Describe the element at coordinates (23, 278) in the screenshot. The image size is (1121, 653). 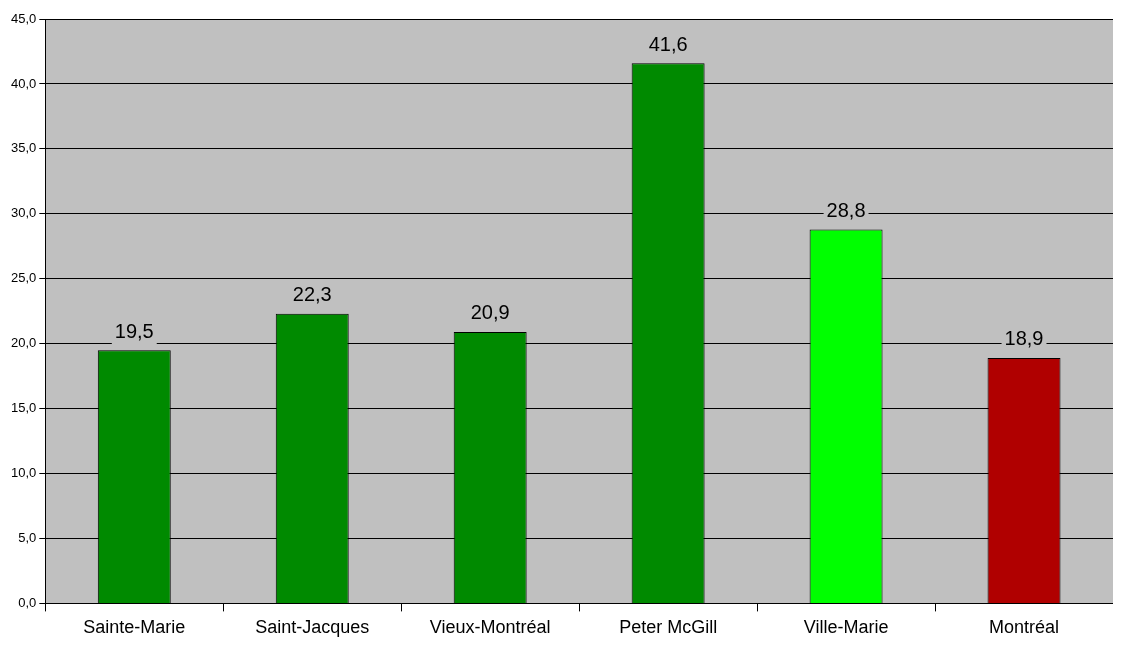
I see `y-tick-label: 25,0` at that location.